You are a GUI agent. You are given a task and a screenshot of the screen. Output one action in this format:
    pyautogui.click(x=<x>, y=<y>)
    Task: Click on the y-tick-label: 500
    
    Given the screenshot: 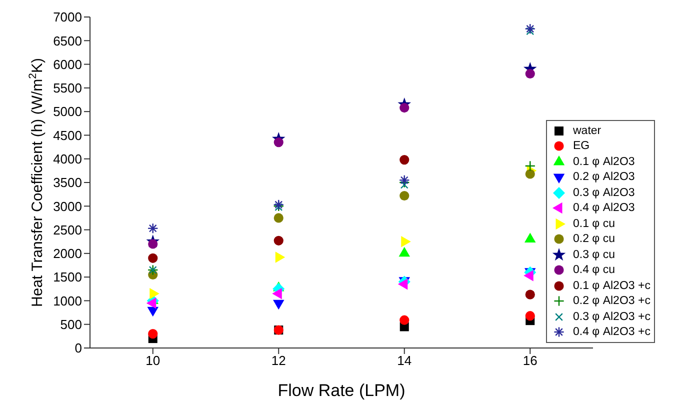 What is the action you would take?
    pyautogui.click(x=71, y=324)
    